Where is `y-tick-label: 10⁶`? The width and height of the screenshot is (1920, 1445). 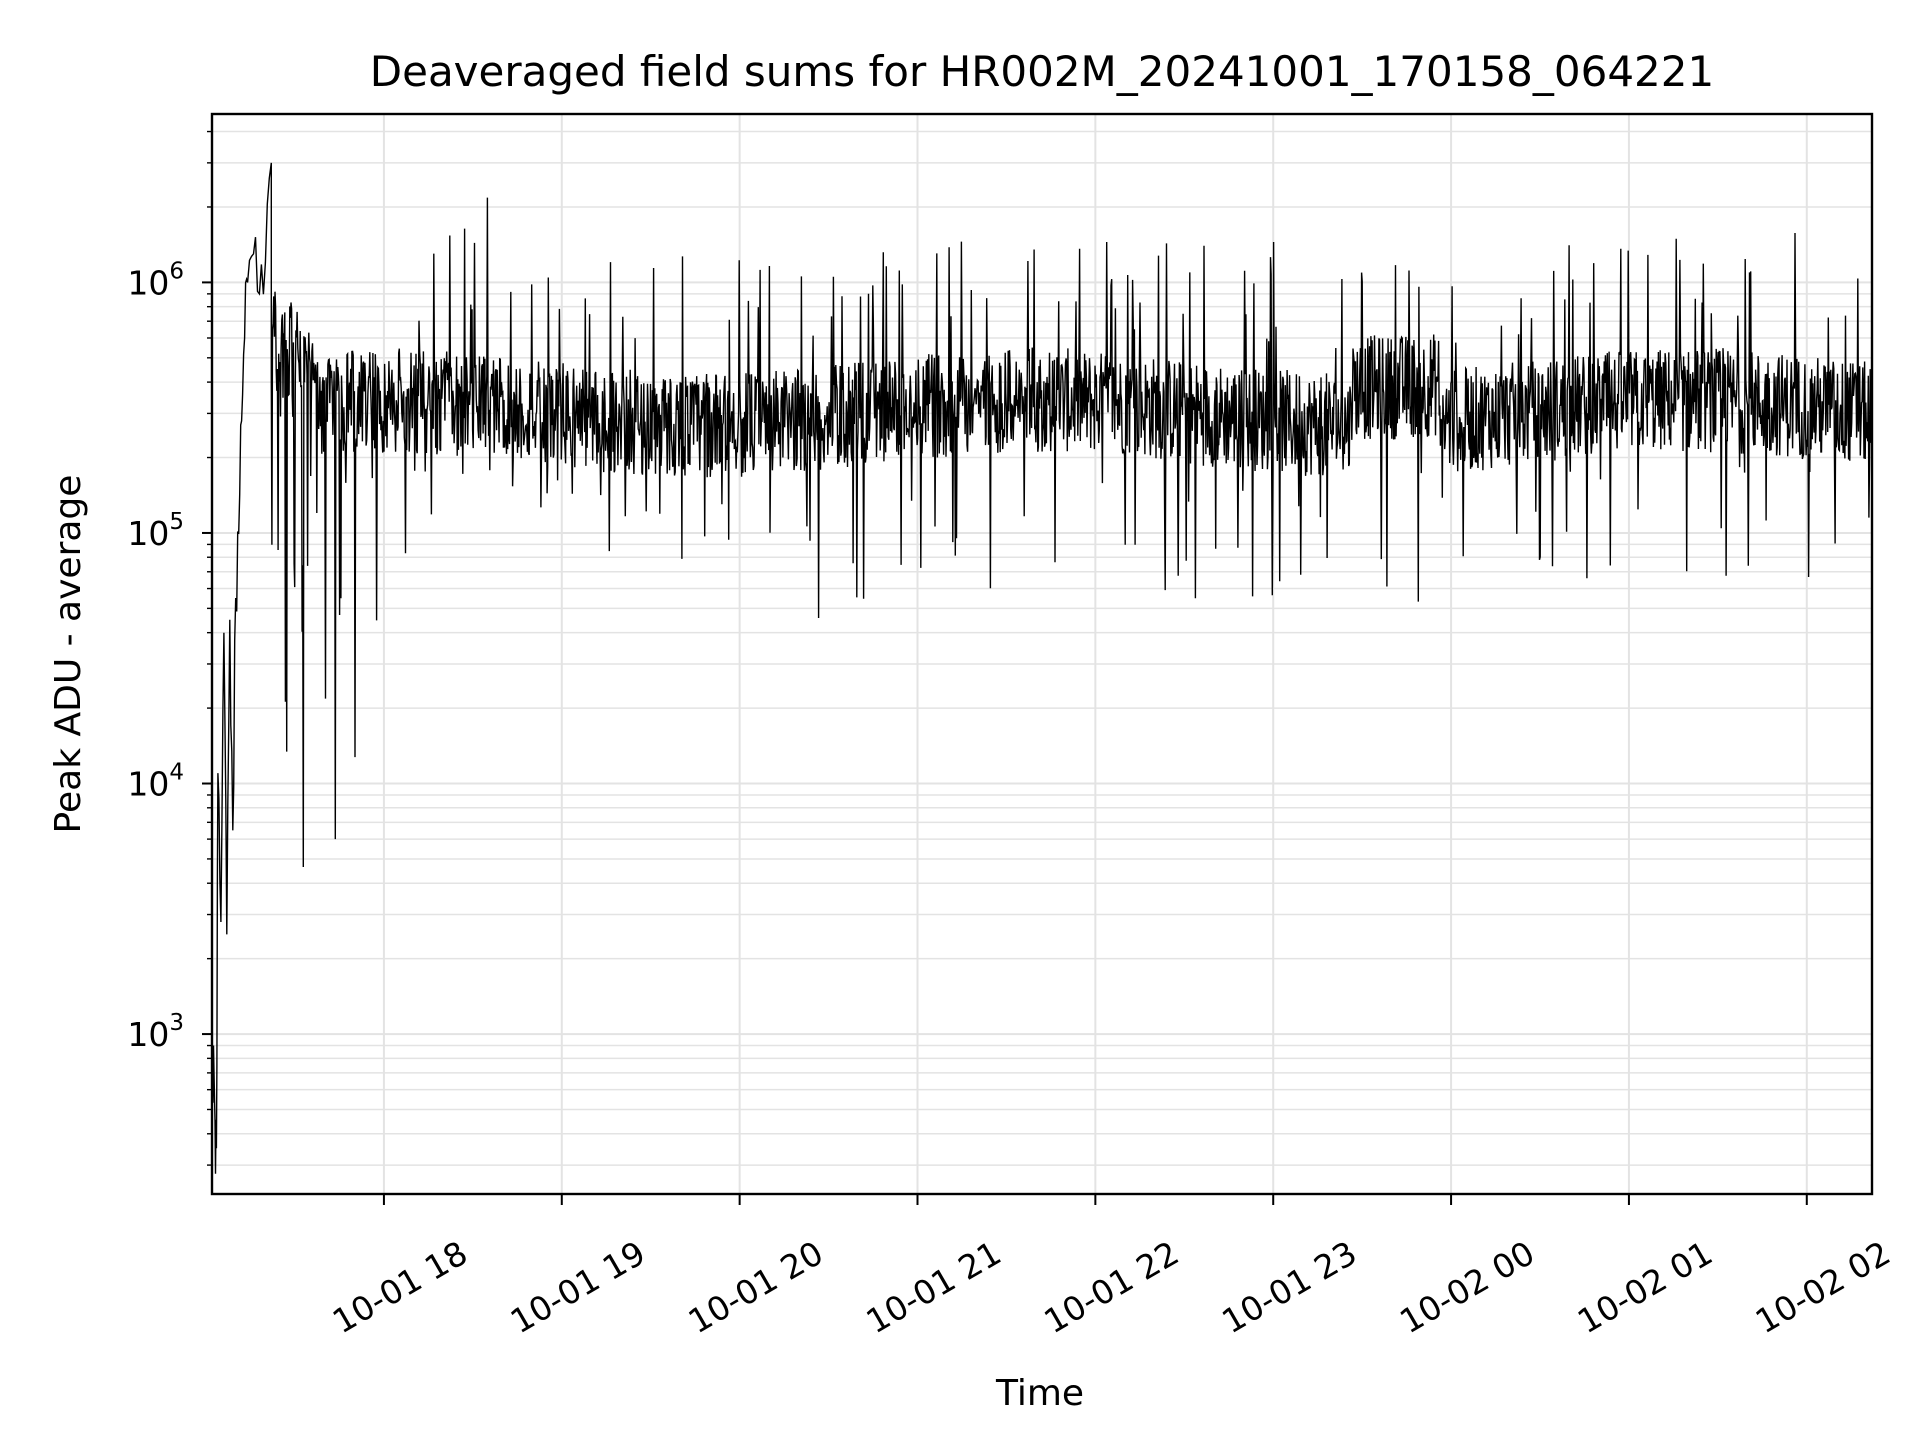
y-tick-label: 10⁶ is located at coordinates (155, 280).